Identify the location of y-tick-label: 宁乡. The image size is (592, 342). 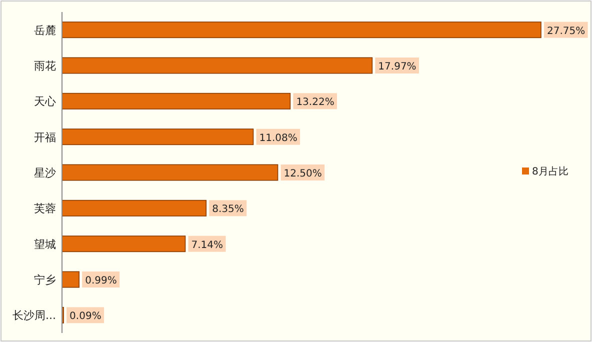
(45, 280).